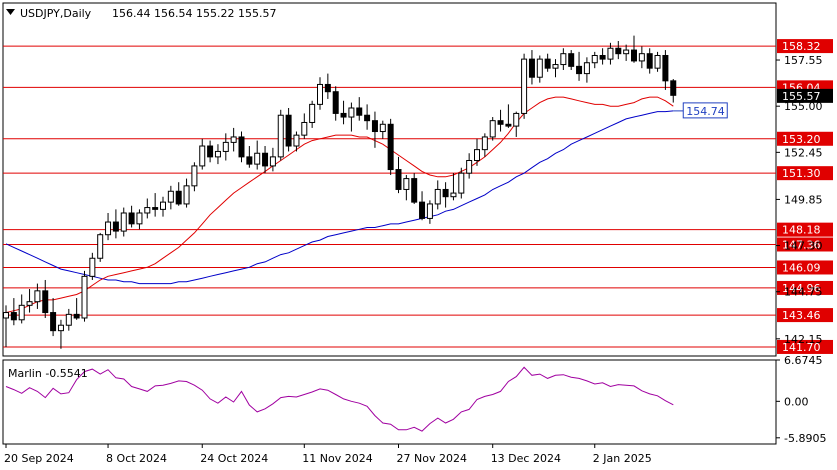 The image size is (837, 470). Describe the element at coordinates (803, 339) in the screenshot. I see `price-tick-label: 142.15` at that location.